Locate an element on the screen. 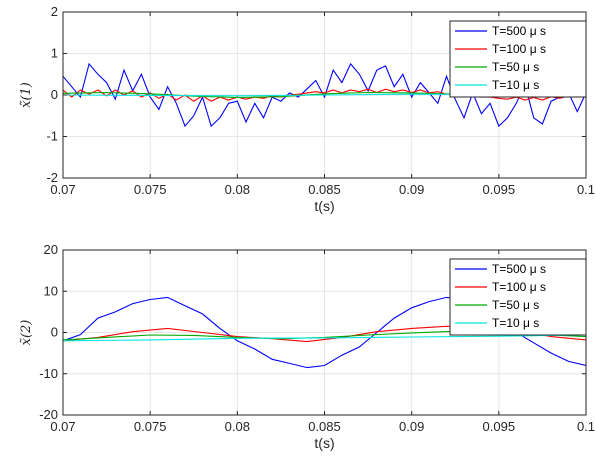  y-axis-label: x̃(2) is located at coordinates (26, 333).